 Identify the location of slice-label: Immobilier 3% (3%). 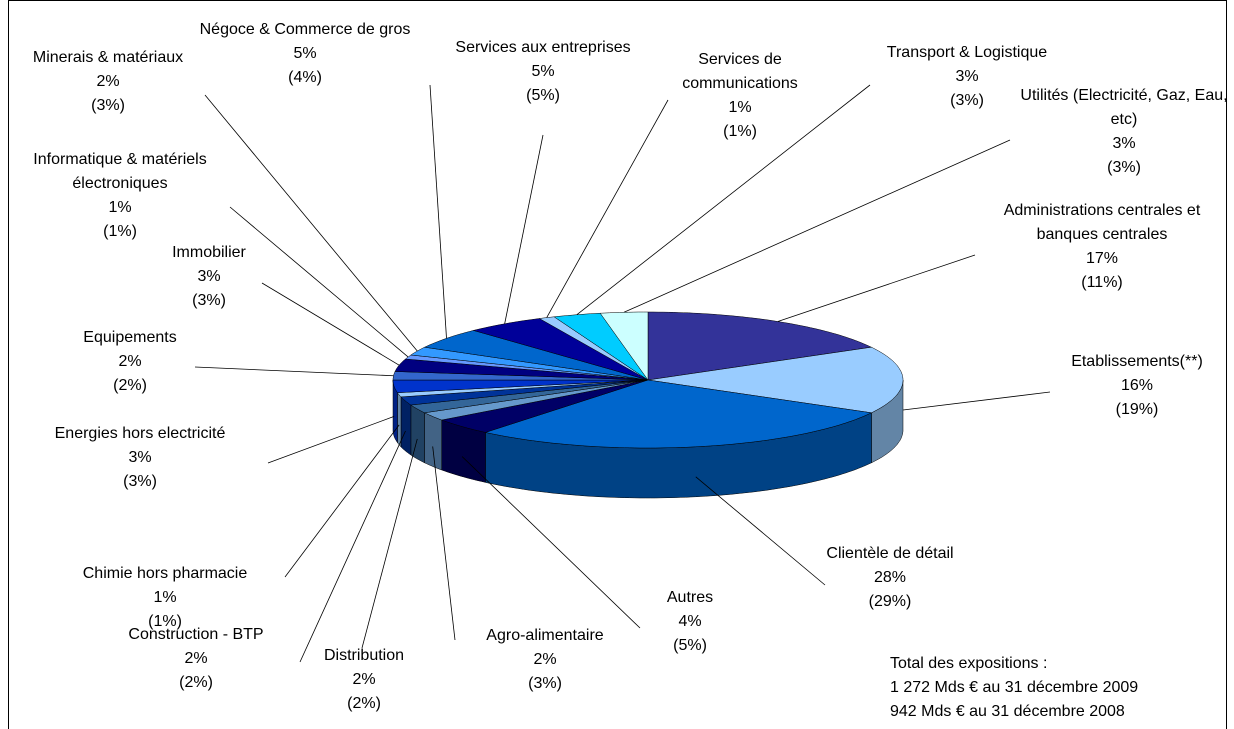
(209, 277).